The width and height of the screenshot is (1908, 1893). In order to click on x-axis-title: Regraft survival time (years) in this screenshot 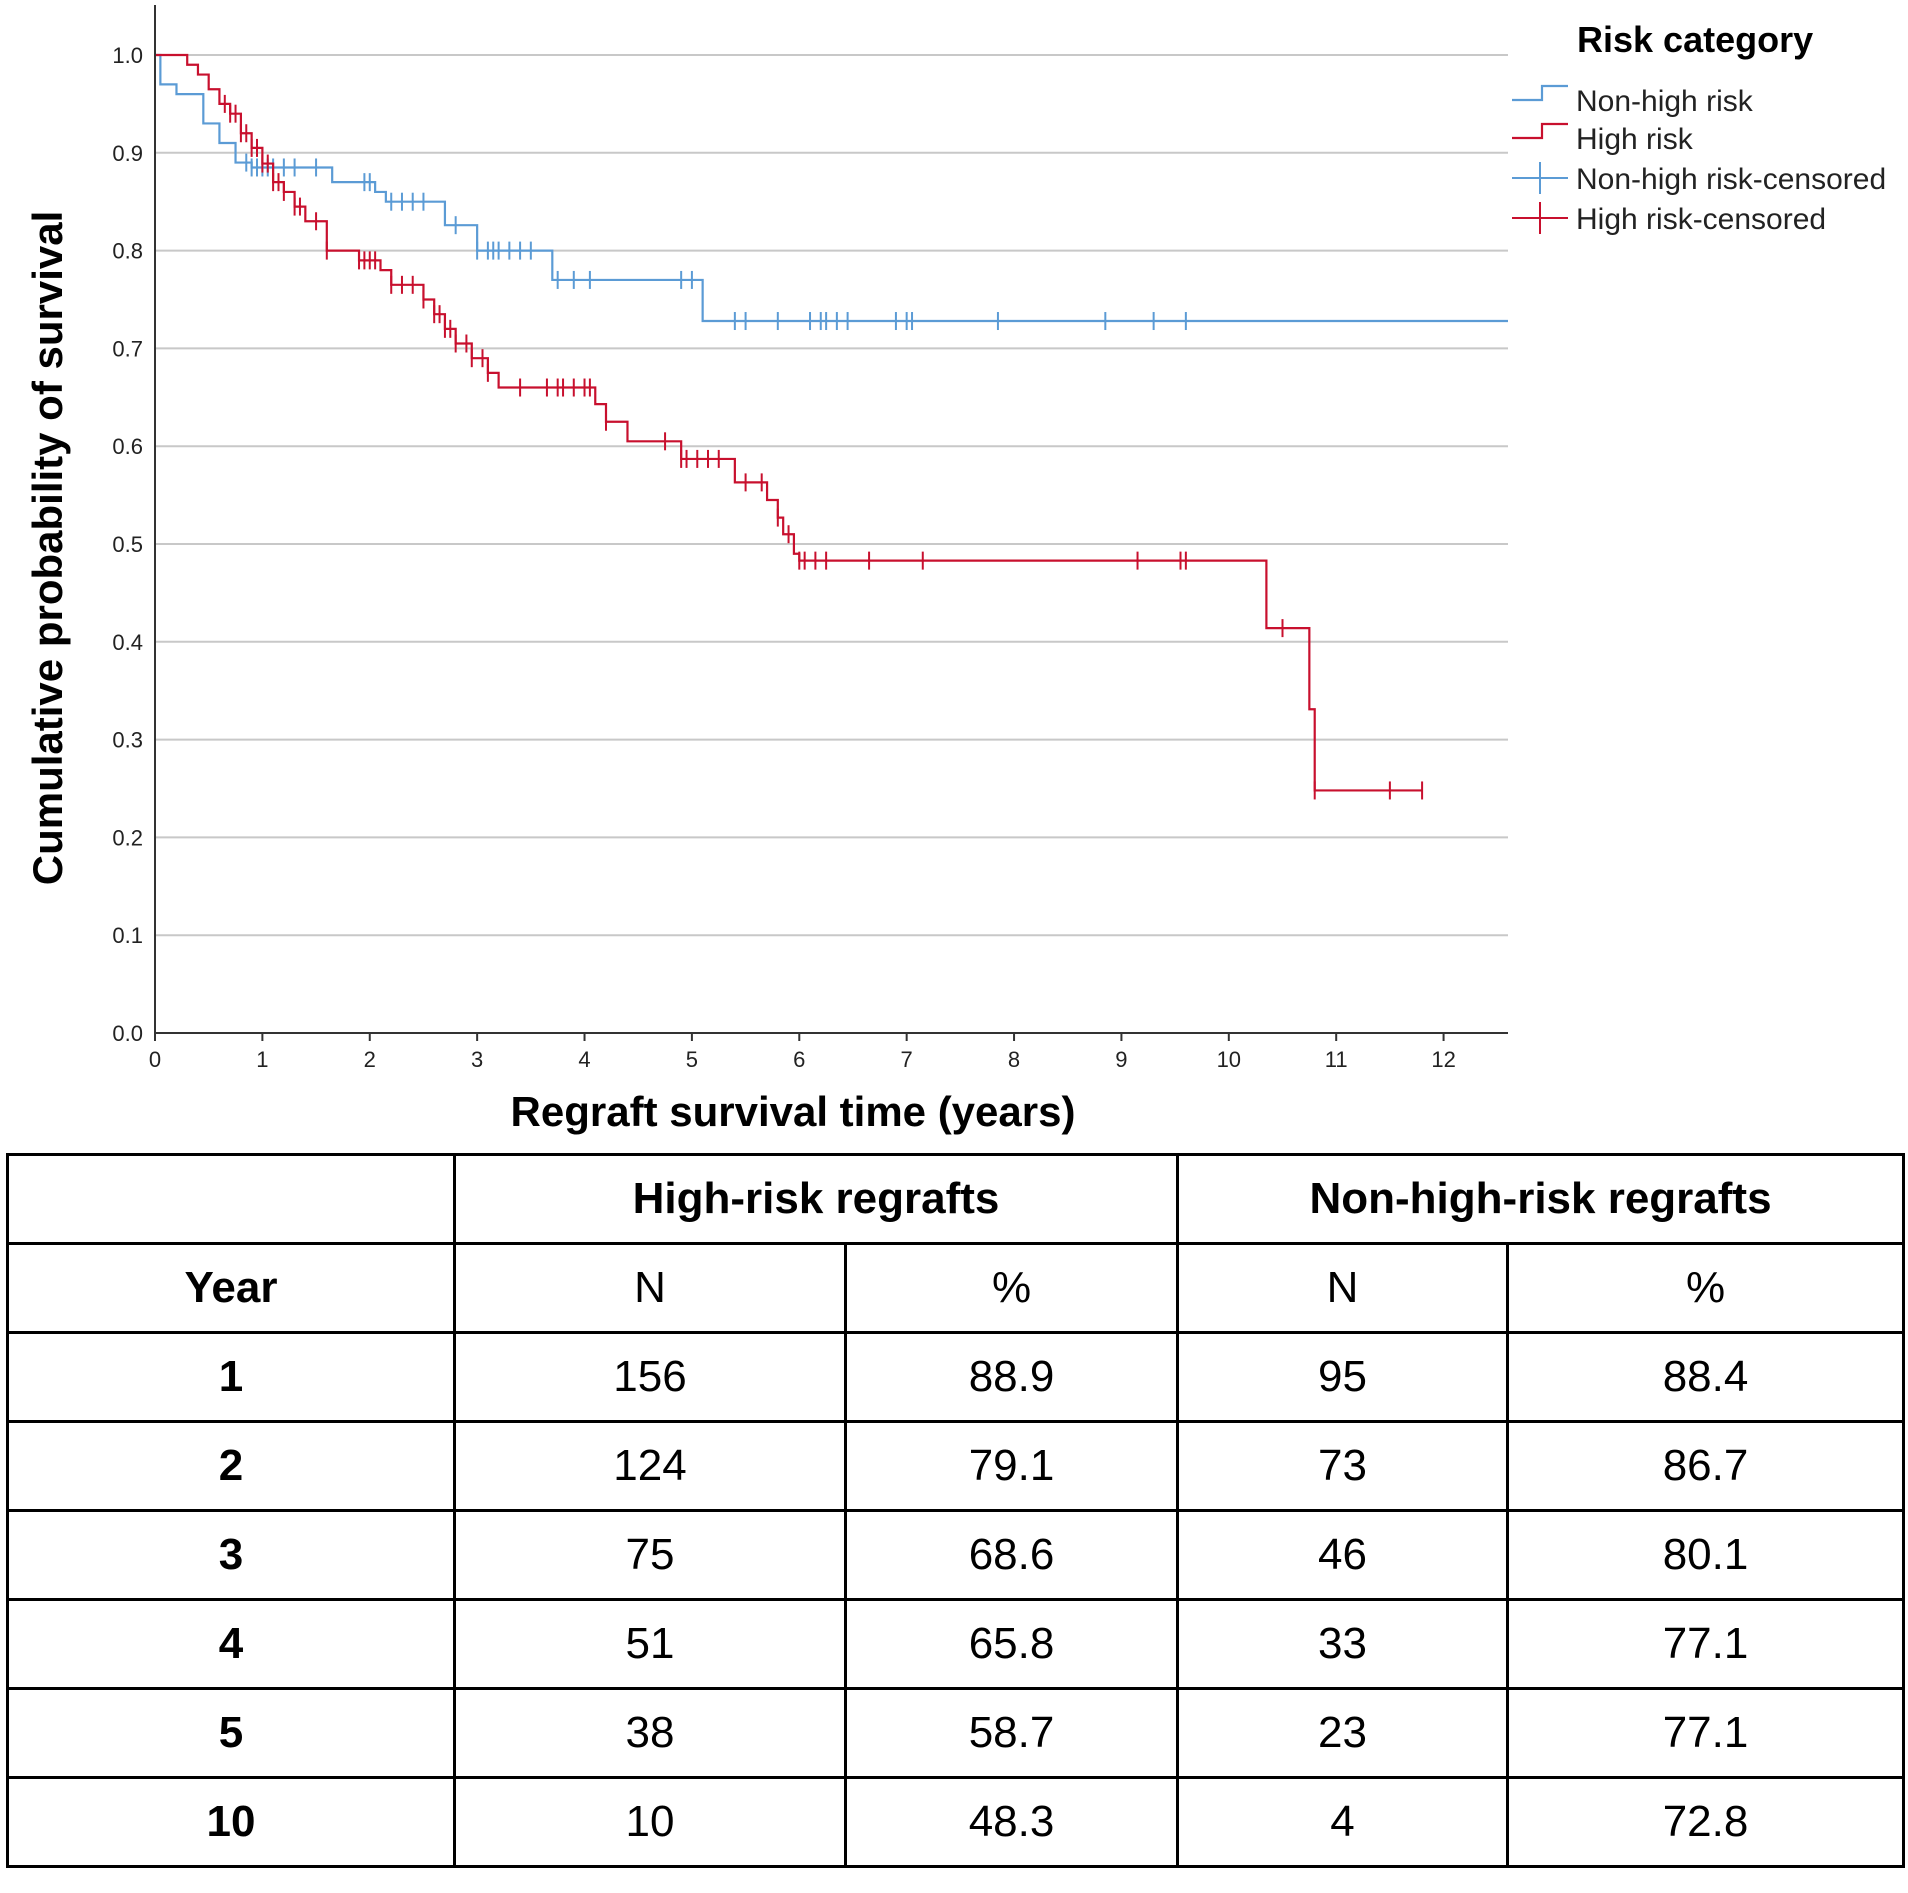, I will do `click(793, 1111)`.